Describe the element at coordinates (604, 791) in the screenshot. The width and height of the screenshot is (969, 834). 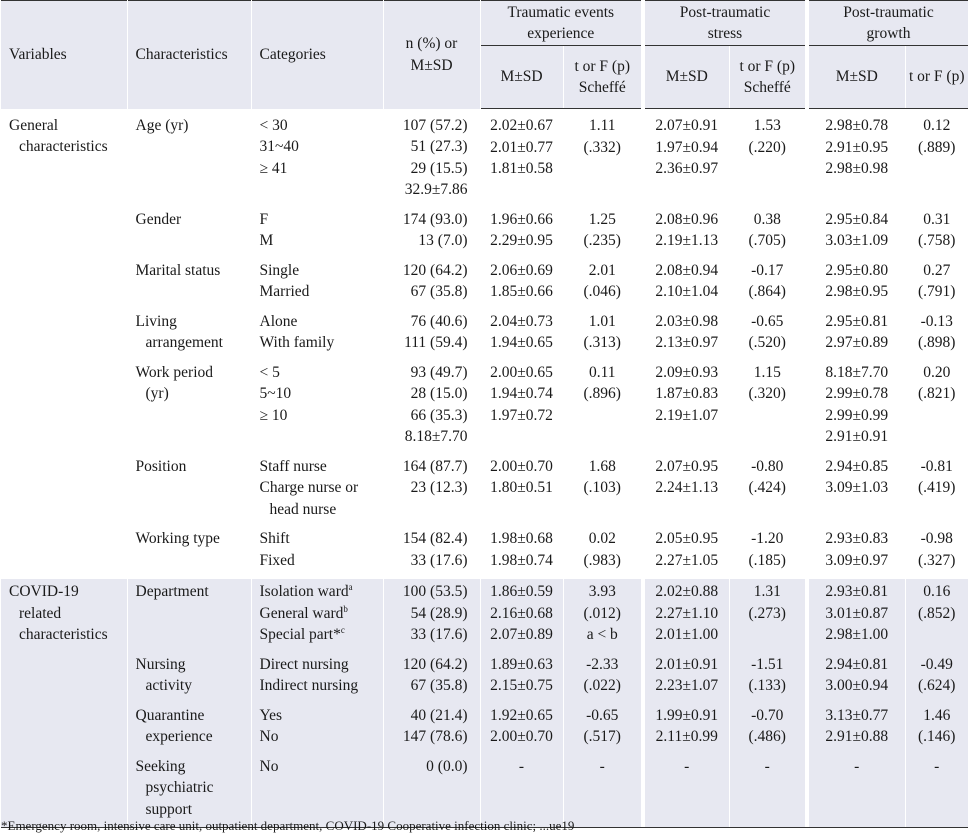
I see `te-t-cell: -` at that location.